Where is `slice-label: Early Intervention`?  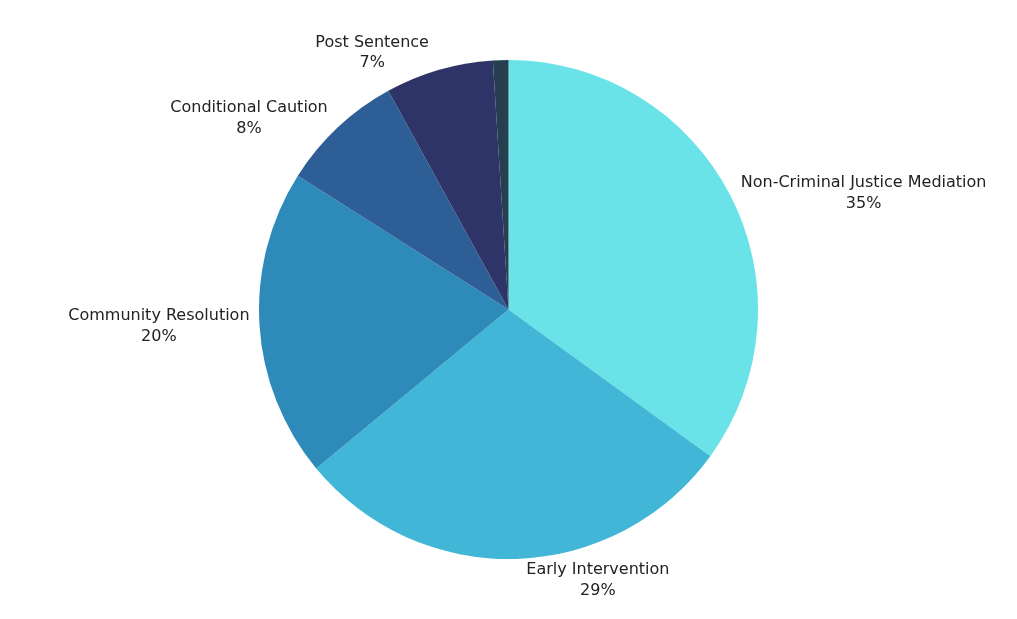 slice-label: Early Intervention is located at coordinates (598, 568).